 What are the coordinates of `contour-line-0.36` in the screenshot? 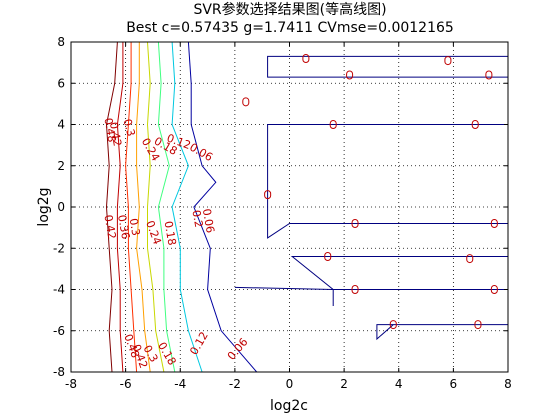 It's located at (131, 207).